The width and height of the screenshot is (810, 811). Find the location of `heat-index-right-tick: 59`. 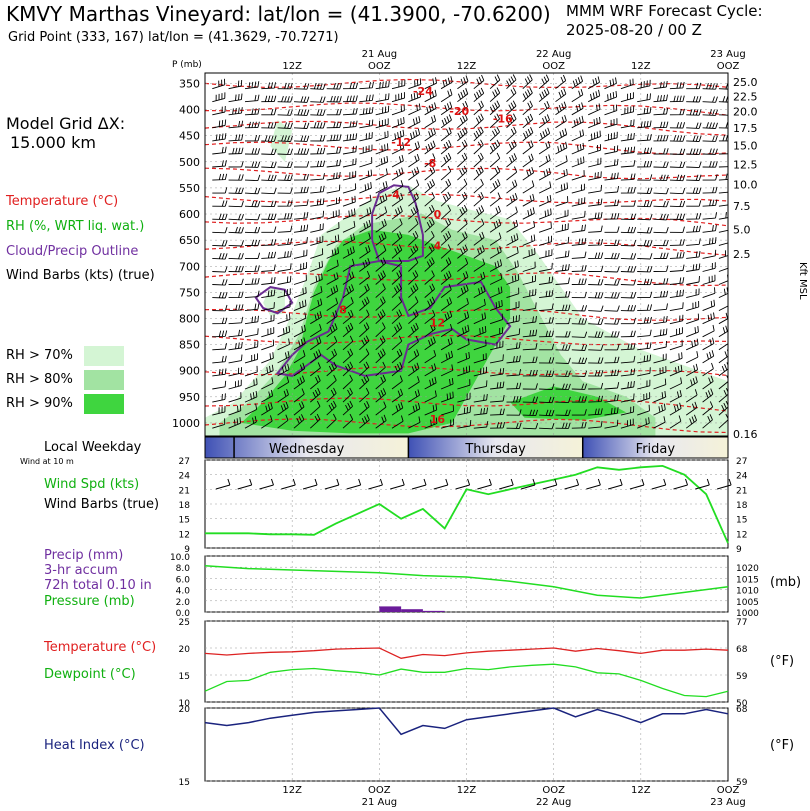

heat-index-right-tick: 59 is located at coordinates (742, 783).